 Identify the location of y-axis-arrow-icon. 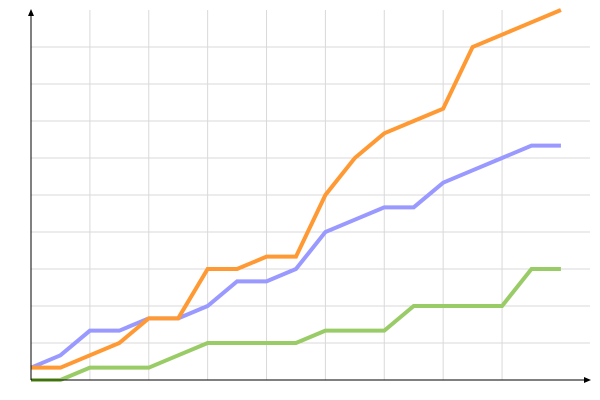
(31, 12).